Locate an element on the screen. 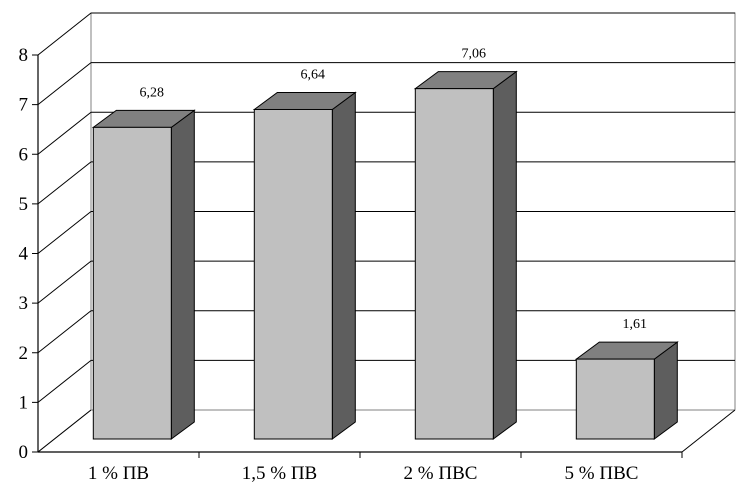 The height and width of the screenshot is (487, 736). floor-right-edge is located at coordinates (708, 431).